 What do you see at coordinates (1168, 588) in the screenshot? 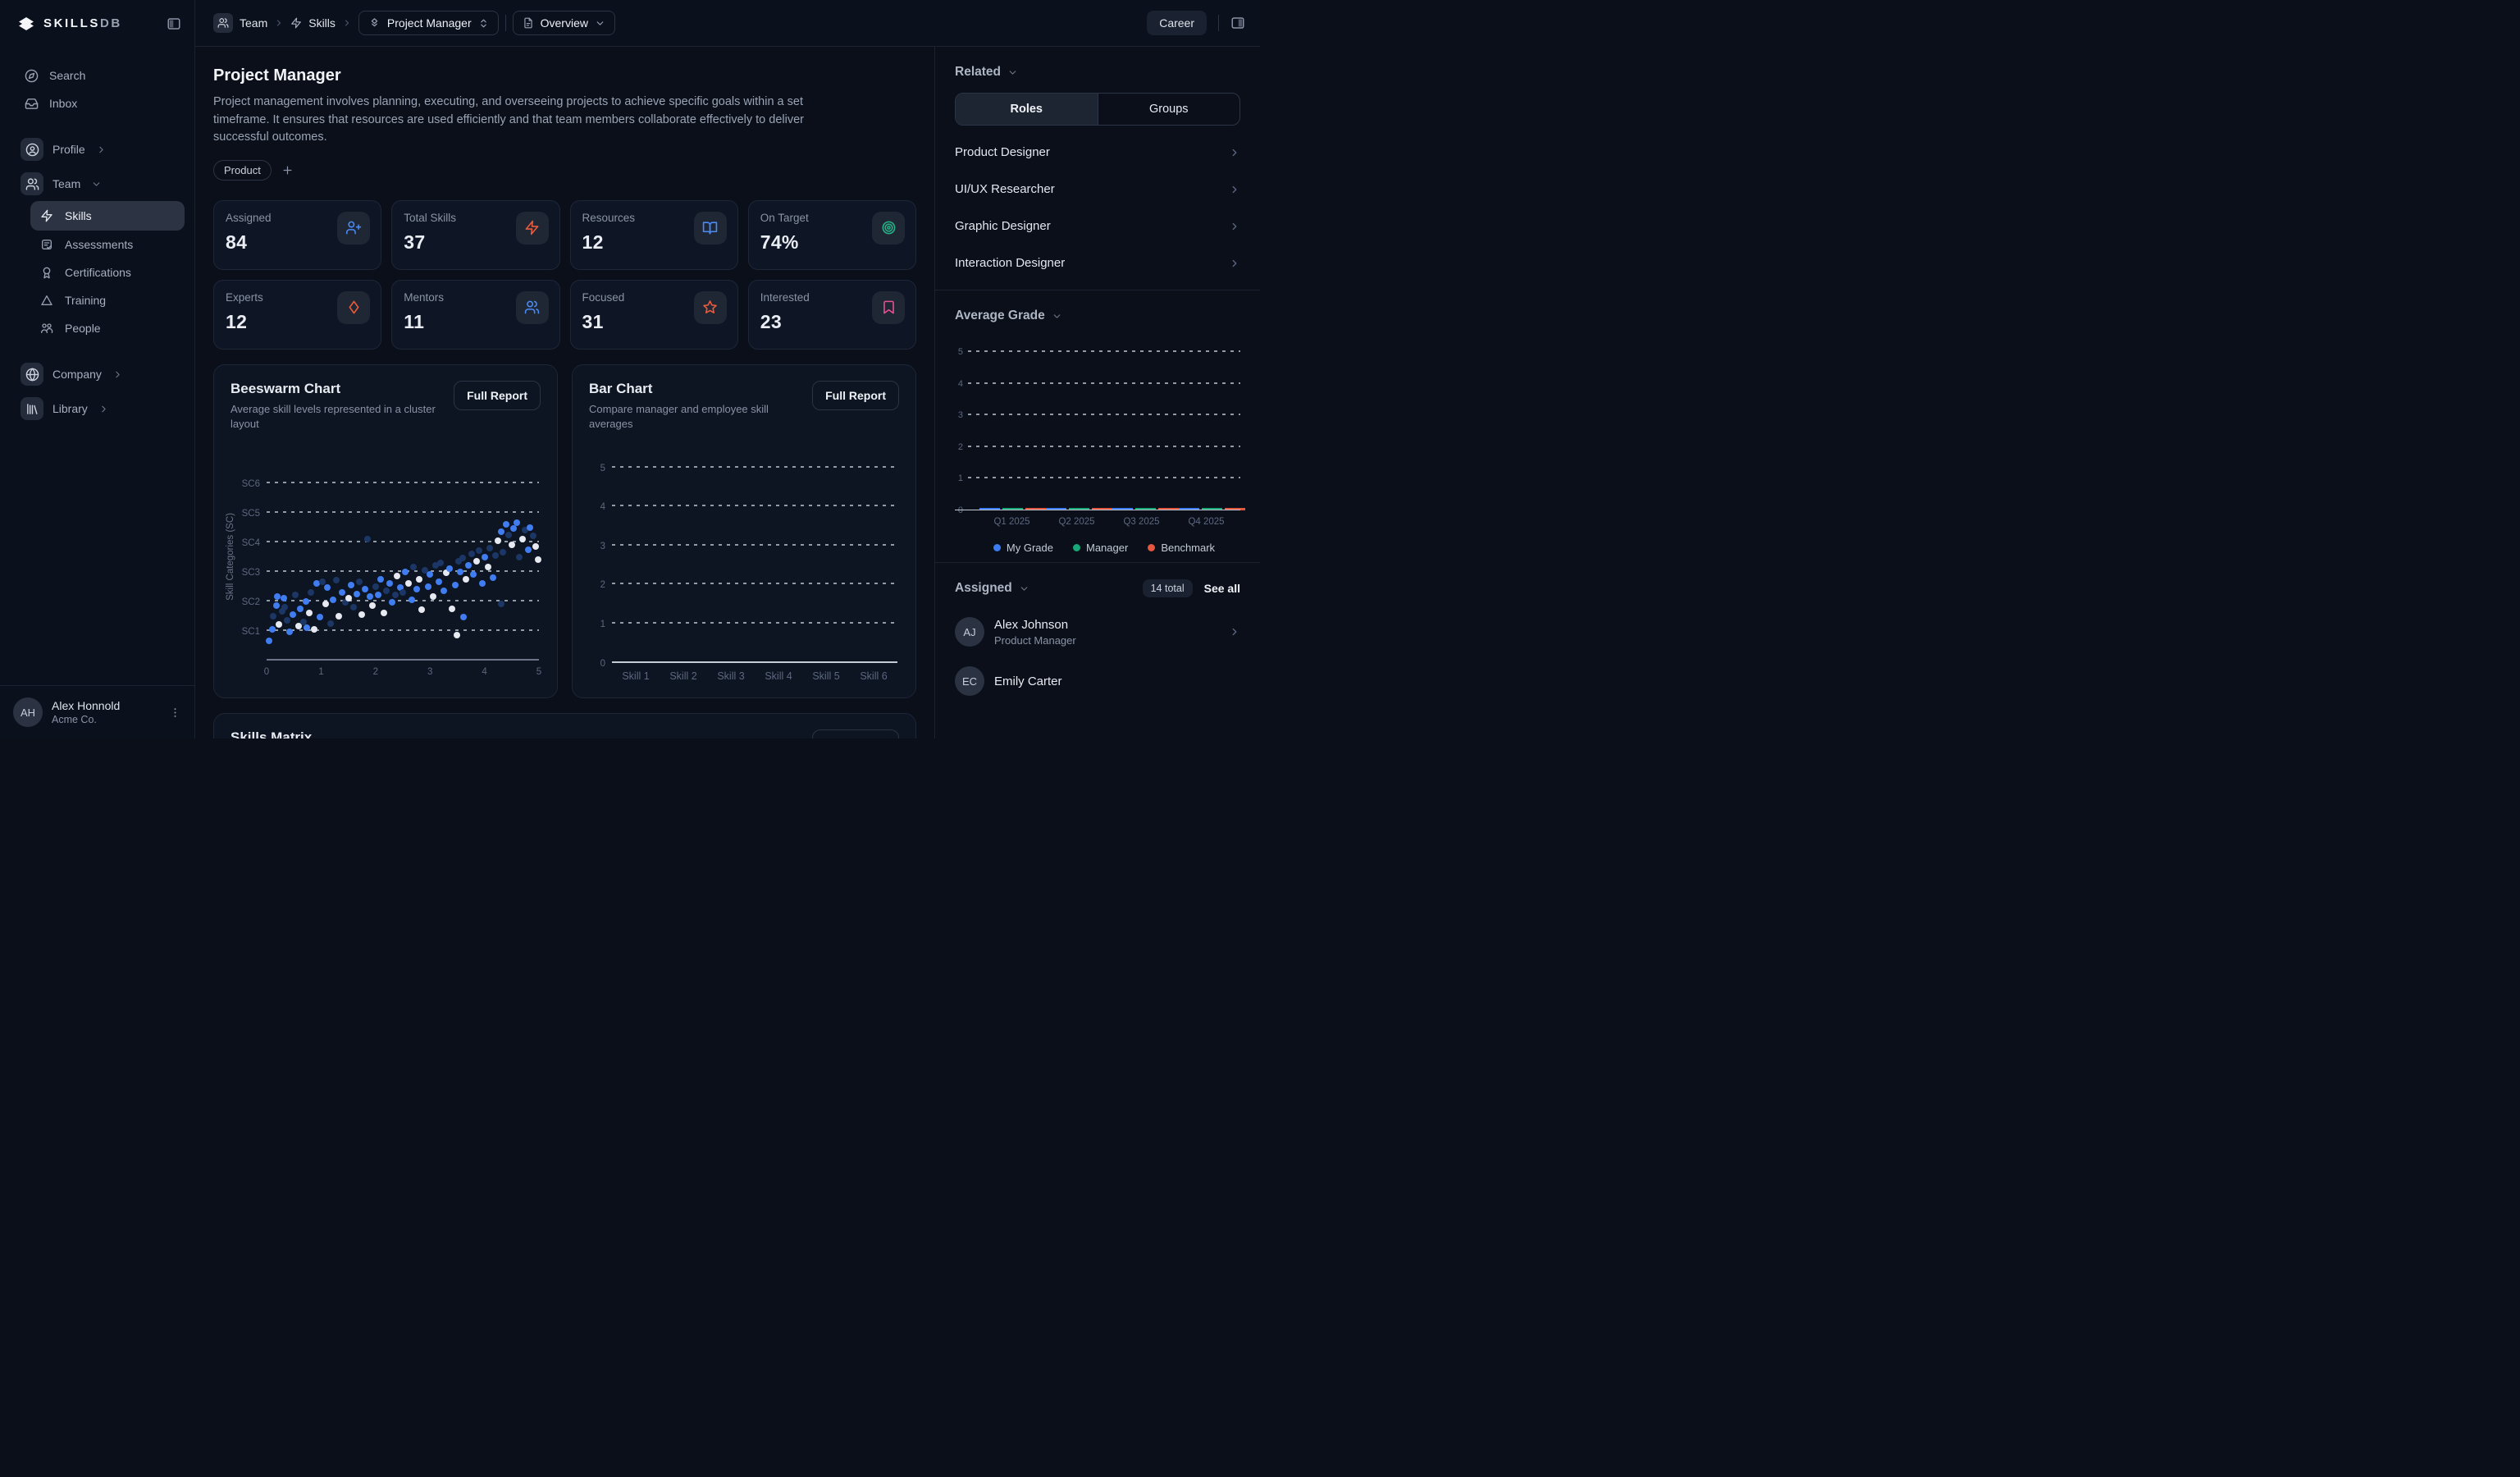
I see `total-badge: 14 total` at bounding box center [1168, 588].